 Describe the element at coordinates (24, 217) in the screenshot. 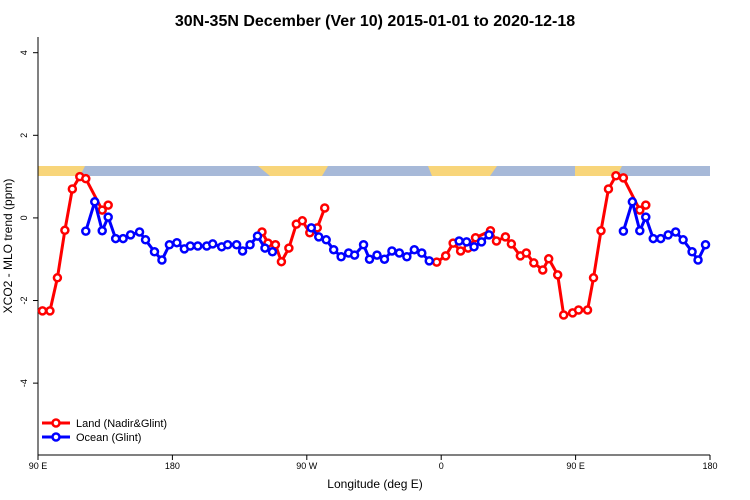

I see `y-tick-label: 0` at that location.